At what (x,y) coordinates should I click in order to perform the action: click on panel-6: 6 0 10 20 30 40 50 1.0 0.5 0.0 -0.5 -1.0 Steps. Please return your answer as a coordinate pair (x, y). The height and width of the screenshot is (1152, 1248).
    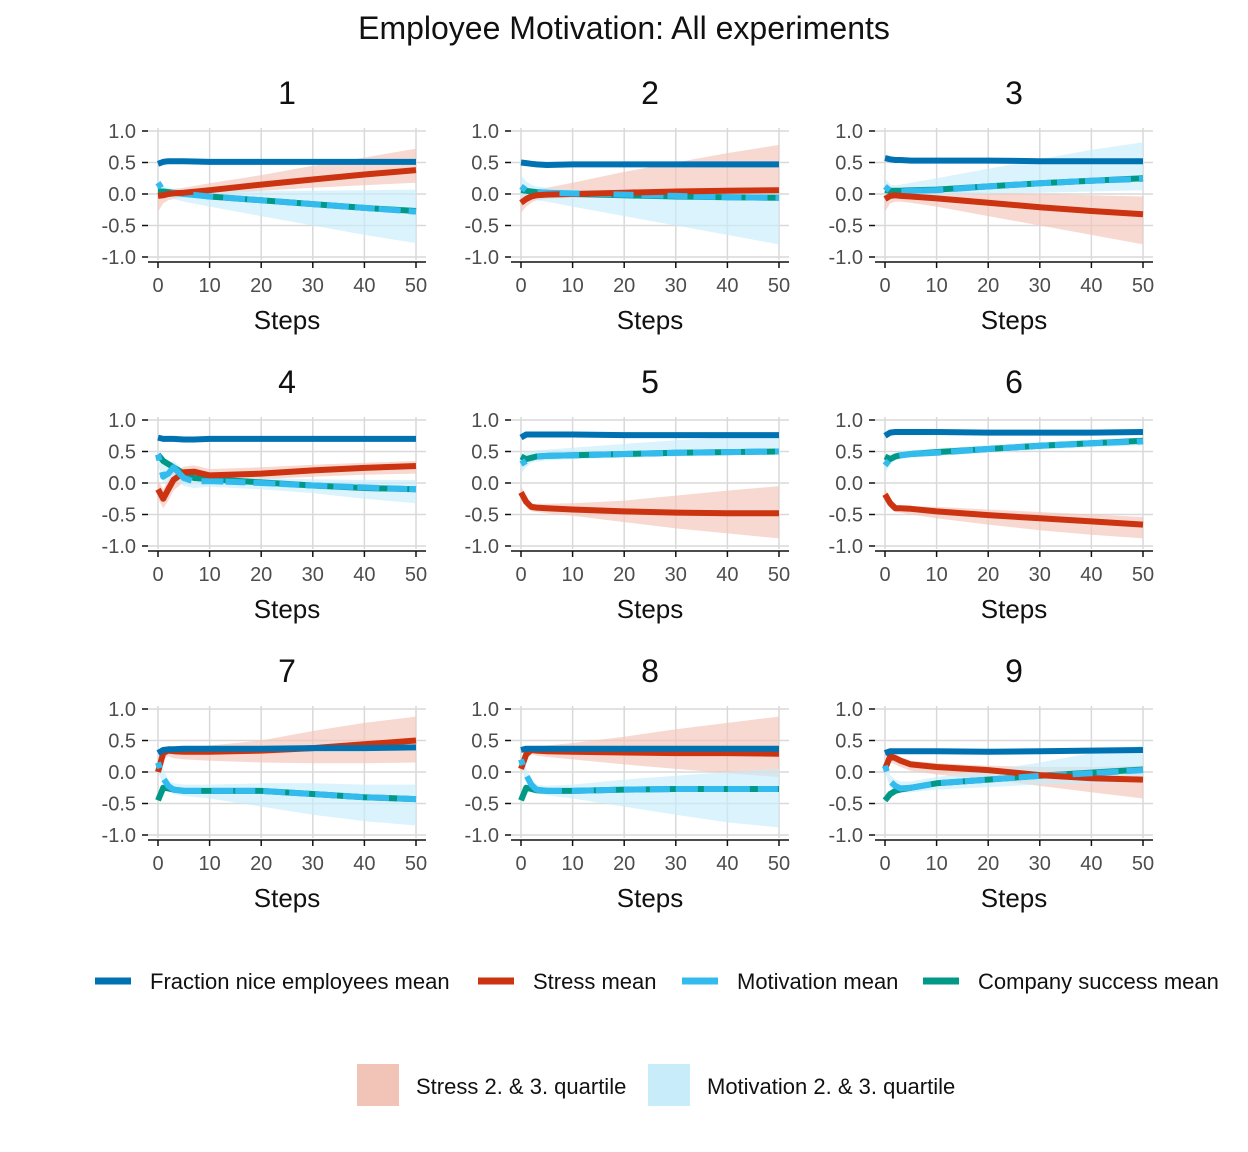
    Looking at the image, I should click on (992, 494).